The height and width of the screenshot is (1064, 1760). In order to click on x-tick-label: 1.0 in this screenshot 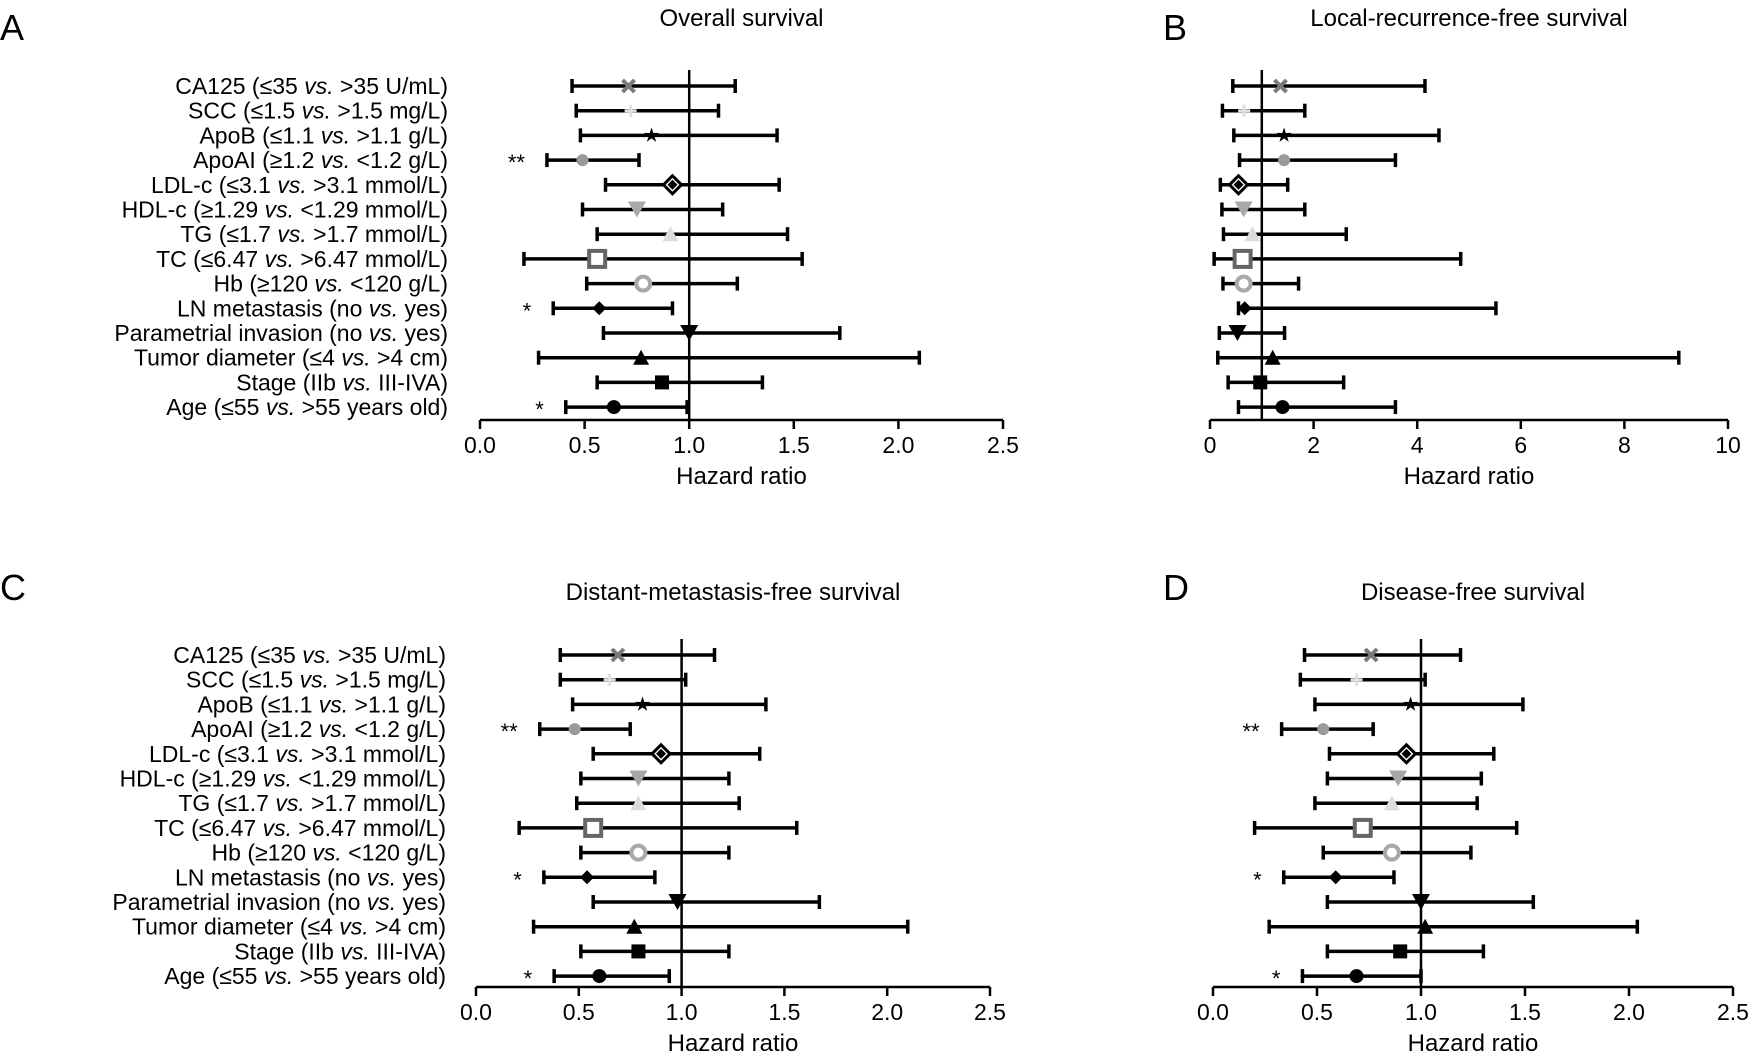, I will do `click(682, 1012)`.